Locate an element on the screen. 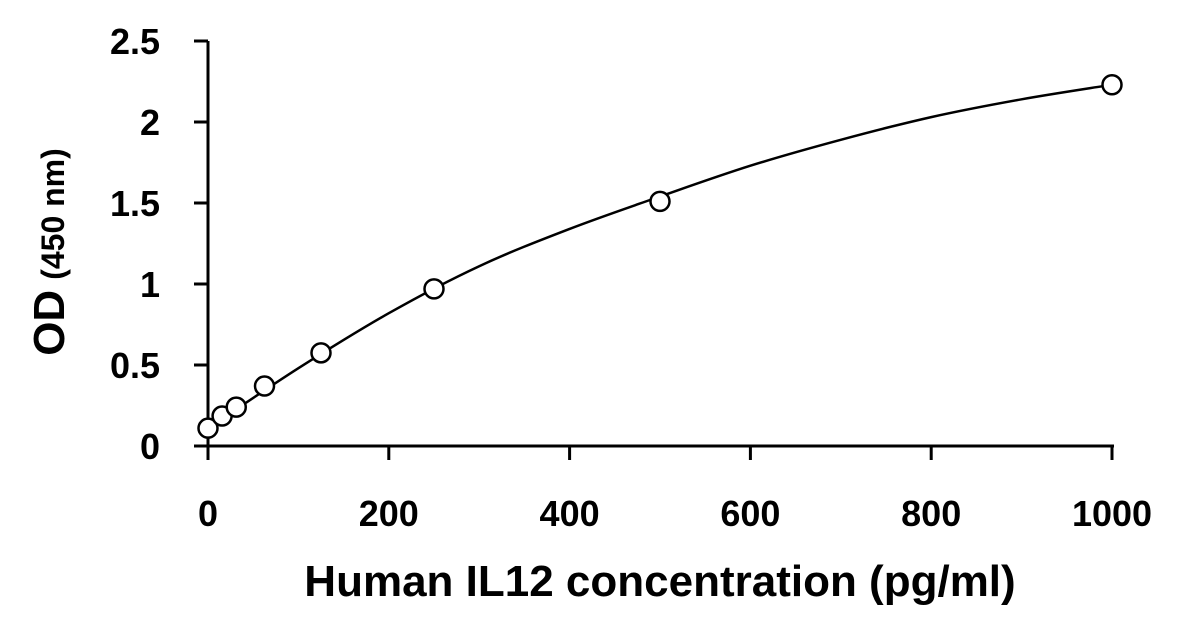  x-tick-label: 1000 is located at coordinates (1112, 513).